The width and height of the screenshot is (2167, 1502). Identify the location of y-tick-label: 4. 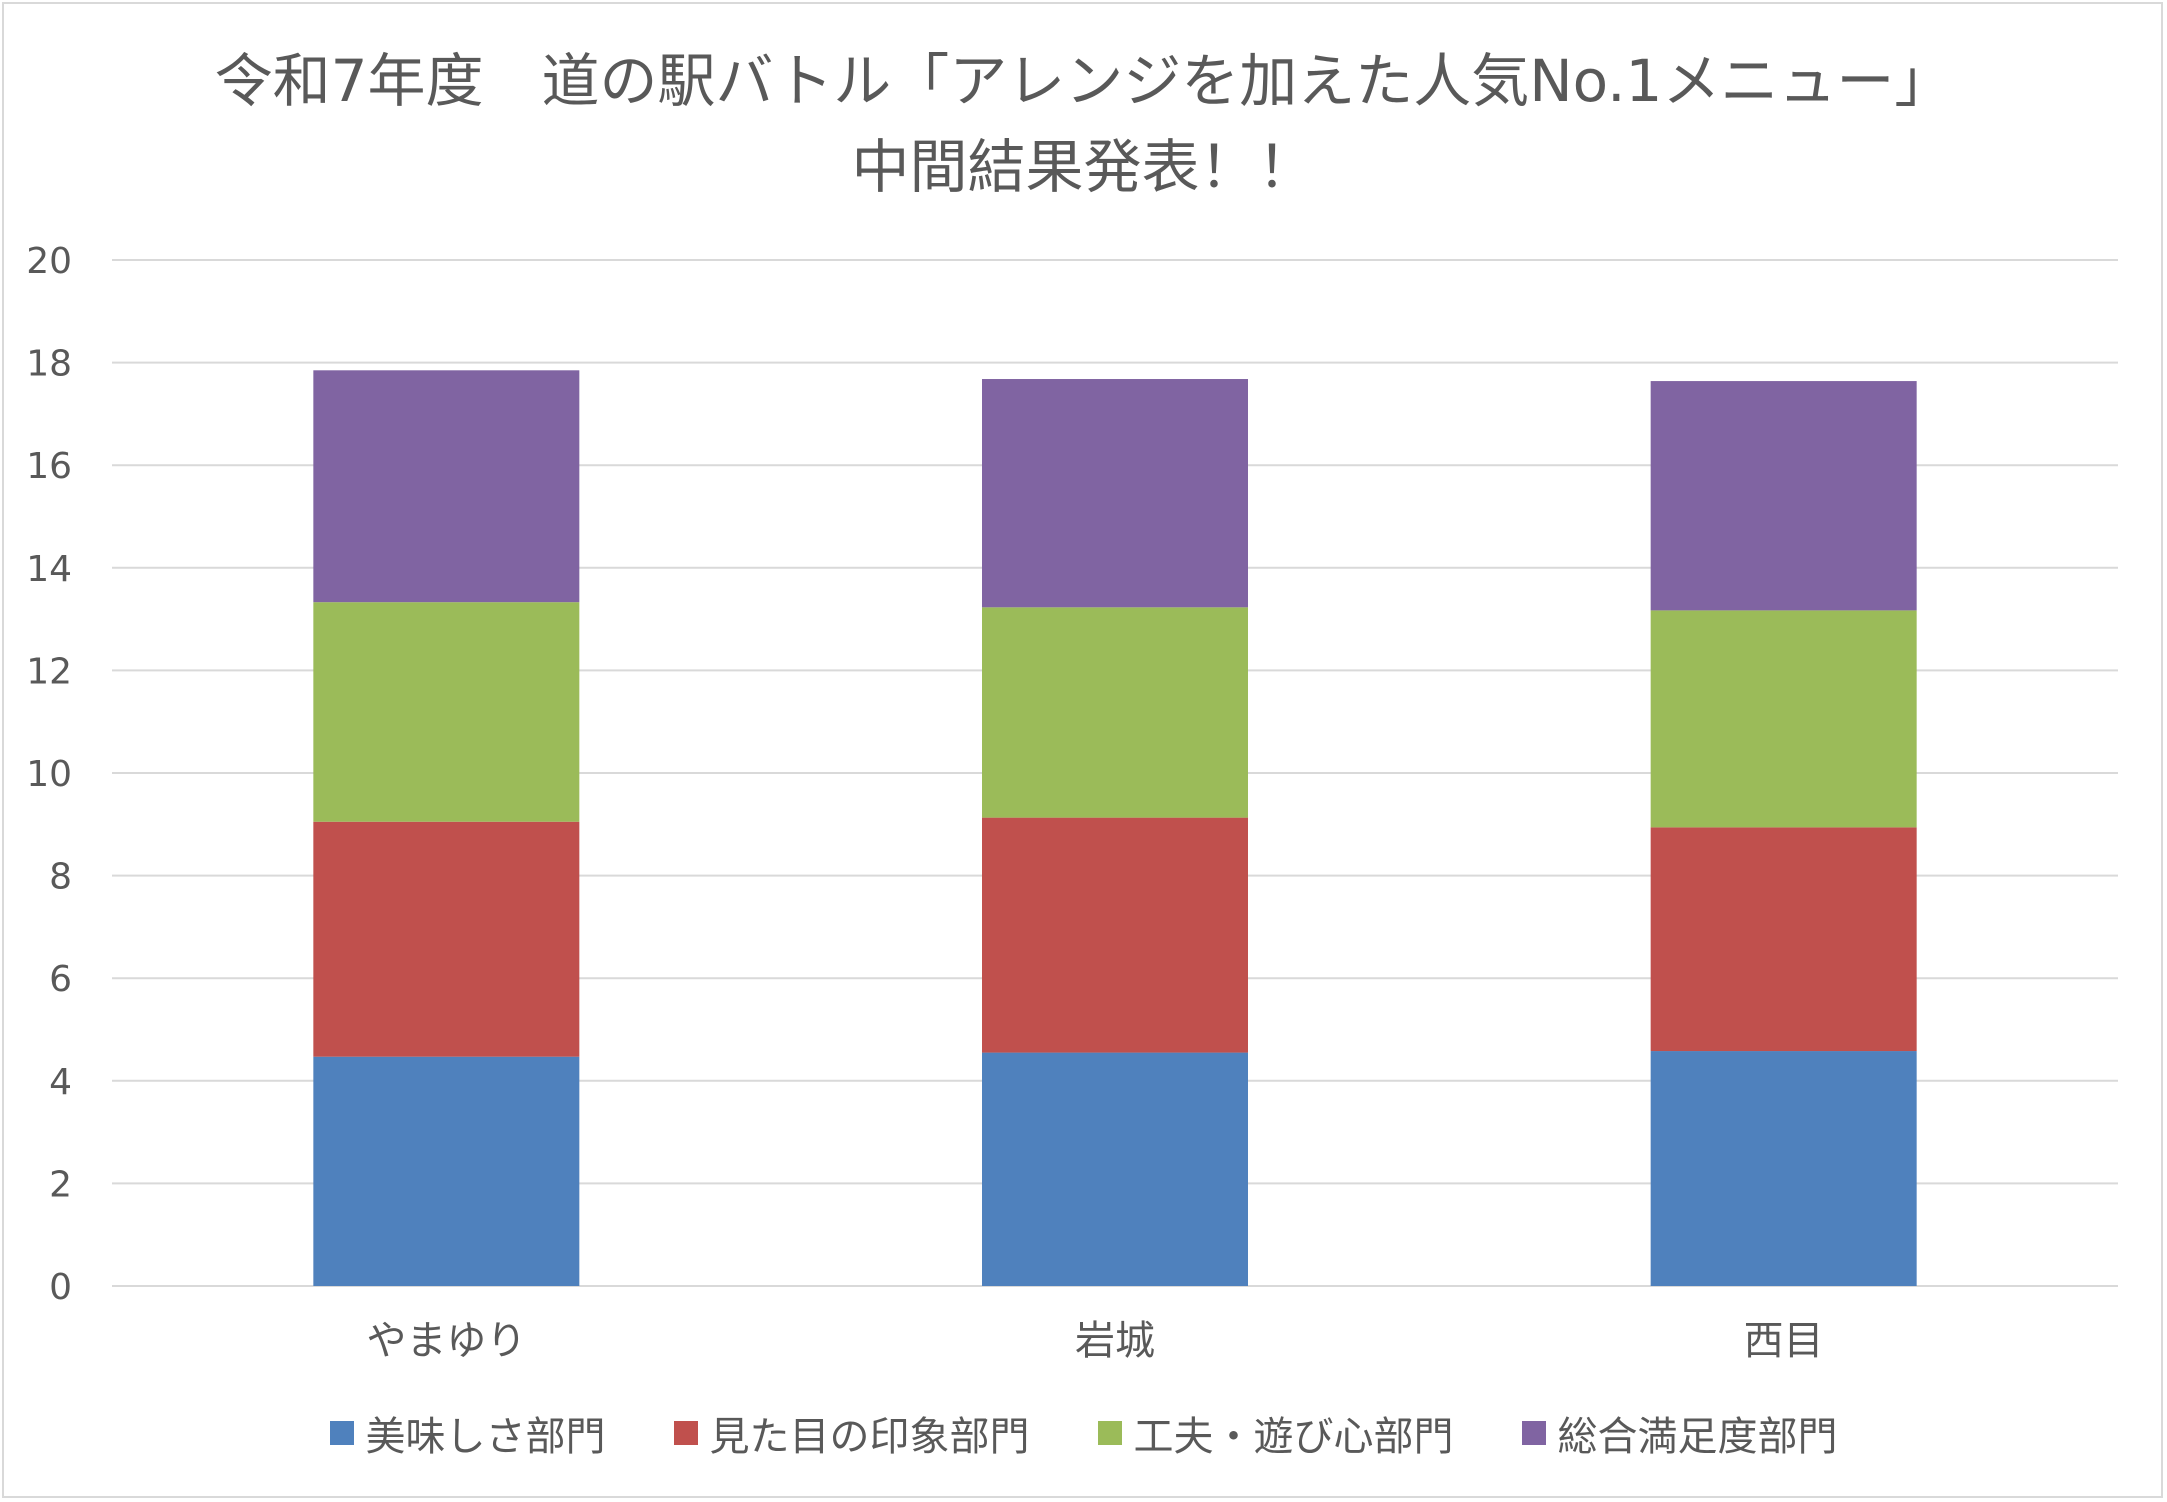
(60, 1082).